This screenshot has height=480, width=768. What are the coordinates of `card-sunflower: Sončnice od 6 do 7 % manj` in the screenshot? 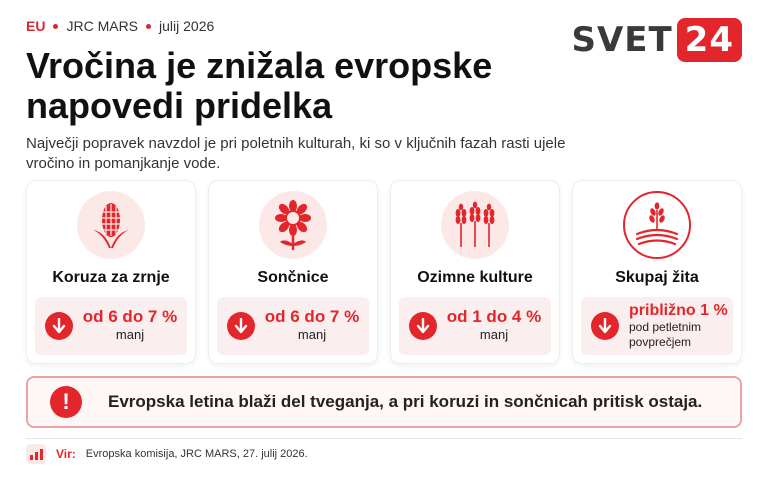 It's located at (293, 272).